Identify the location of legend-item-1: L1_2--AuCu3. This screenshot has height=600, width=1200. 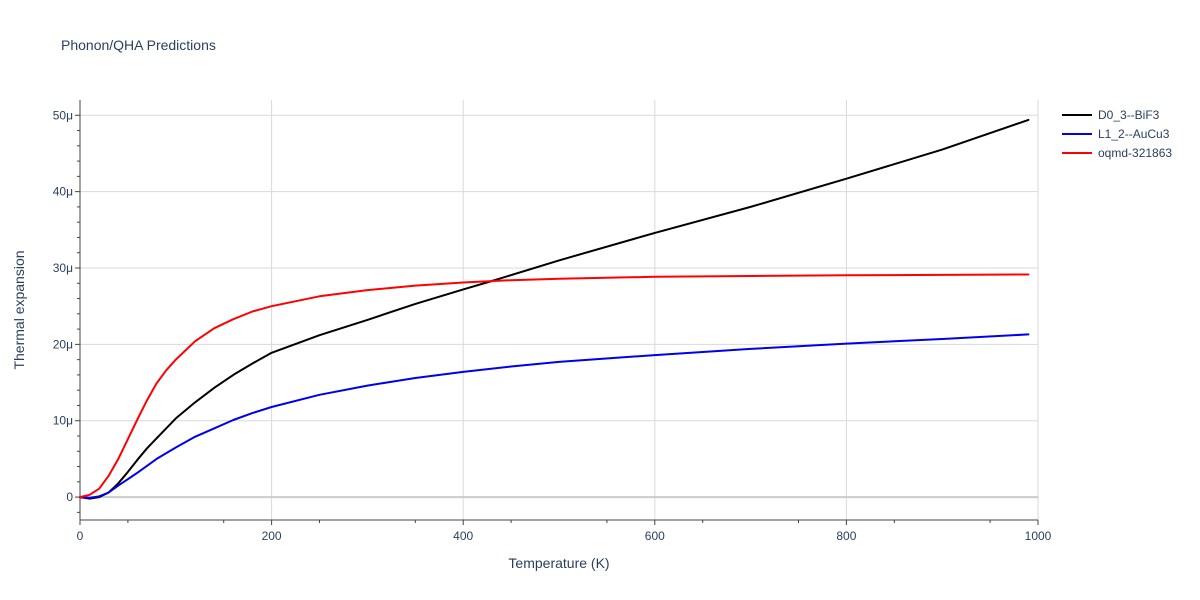
(1116, 134).